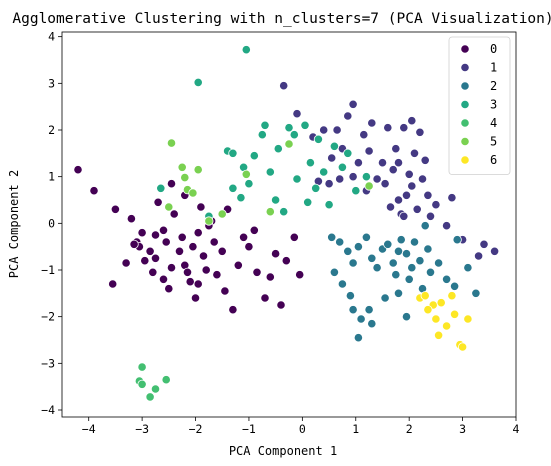 The width and height of the screenshot is (551, 466). What do you see at coordinates (14, 224) in the screenshot?
I see `y-axis-label: PCA Component 2` at bounding box center [14, 224].